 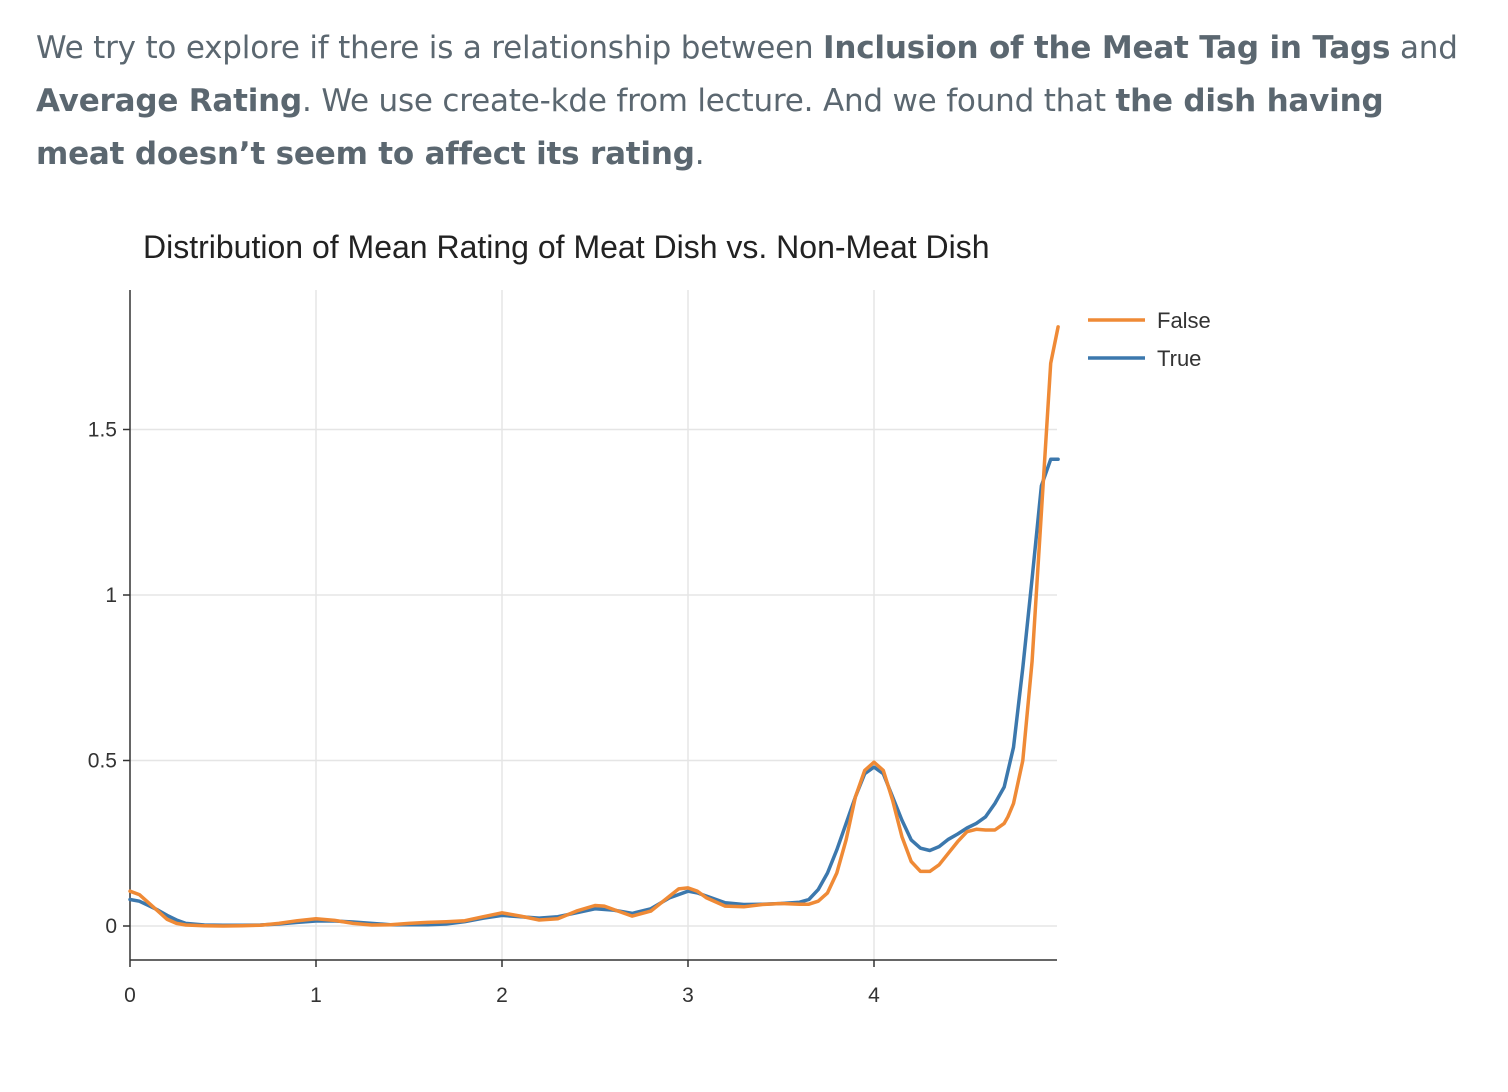 I want to click on intro-bold-average-rating: Average Rating, so click(x=169, y=101).